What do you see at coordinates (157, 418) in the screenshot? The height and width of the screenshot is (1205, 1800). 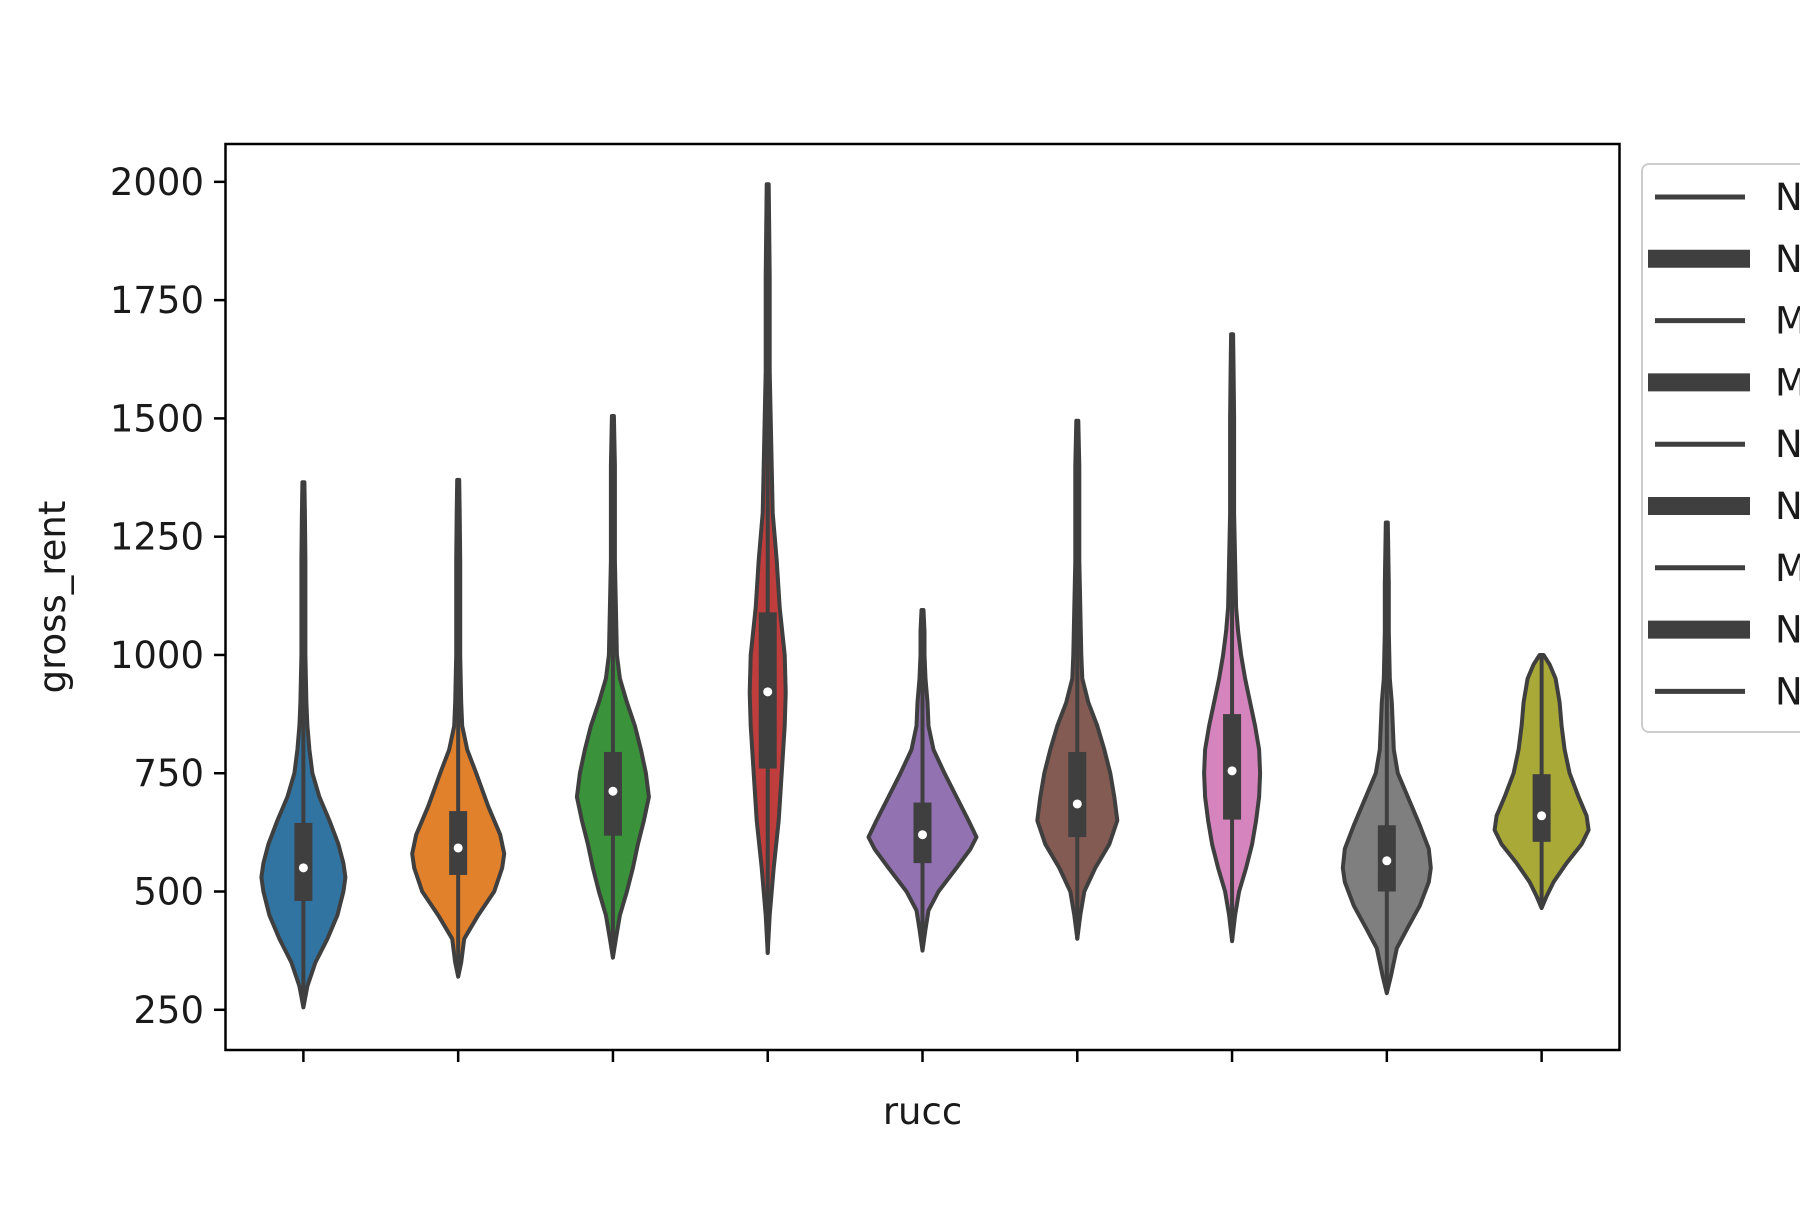 I see `y-tick-label: 1500` at bounding box center [157, 418].